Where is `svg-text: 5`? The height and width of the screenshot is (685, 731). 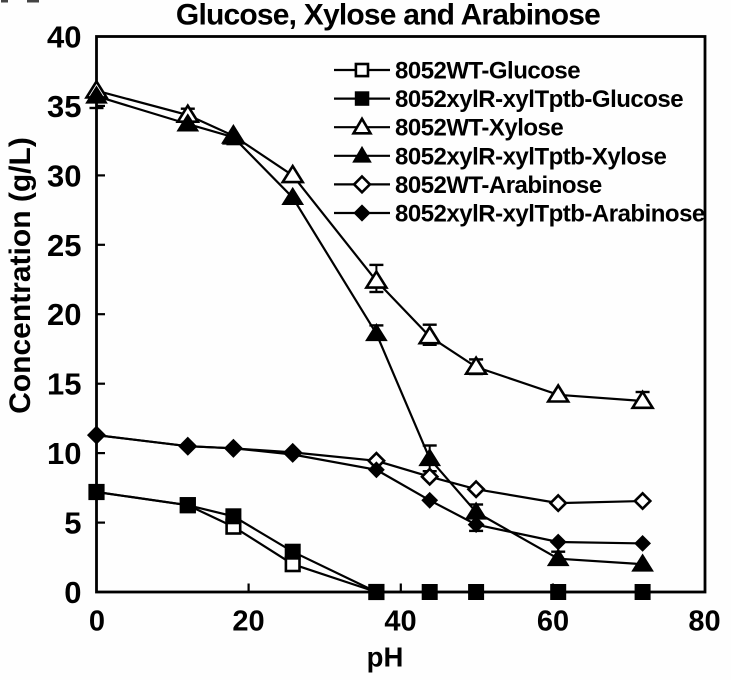
svg-text: 5 is located at coordinates (72, 523).